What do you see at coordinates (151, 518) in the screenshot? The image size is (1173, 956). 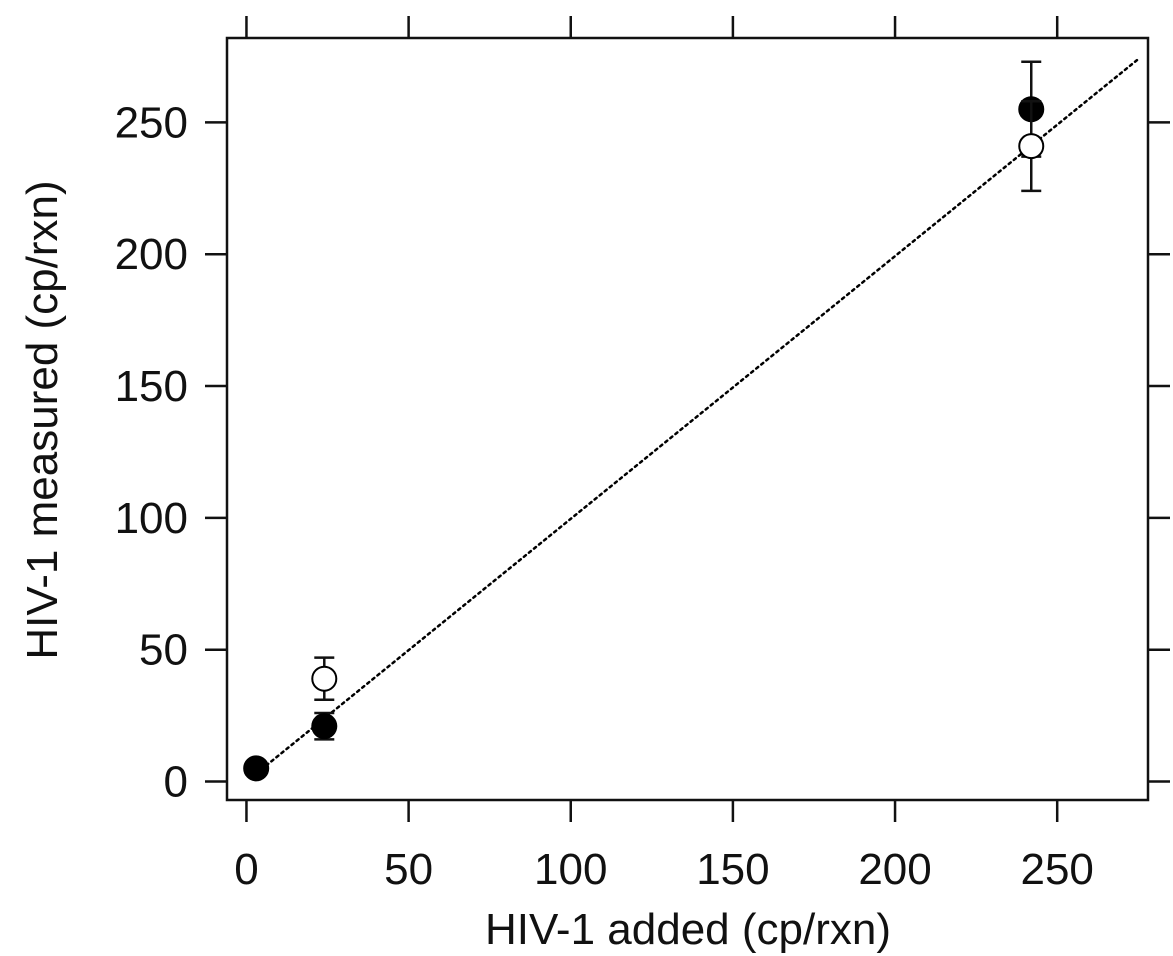 I see `y-tick-label: 100` at bounding box center [151, 518].